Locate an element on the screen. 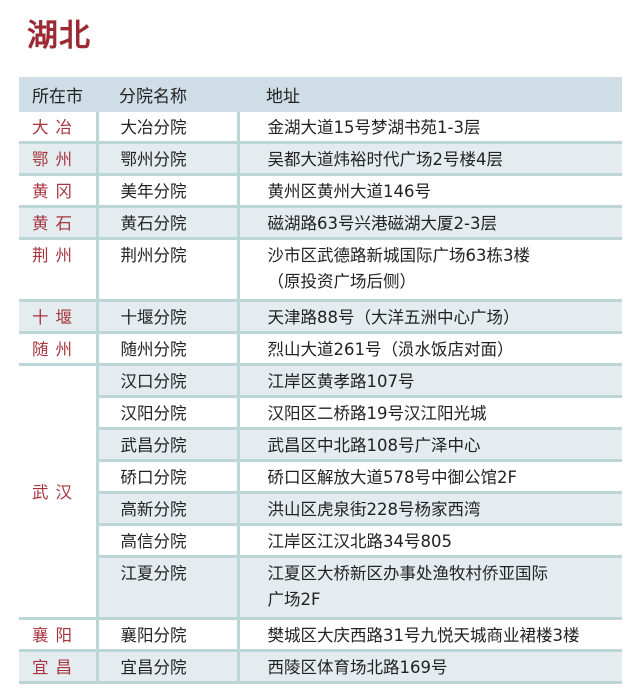 The height and width of the screenshot is (692, 640). table-row: 黄冈 美年分院 黄州区黄州大道146号 is located at coordinates (320, 191).